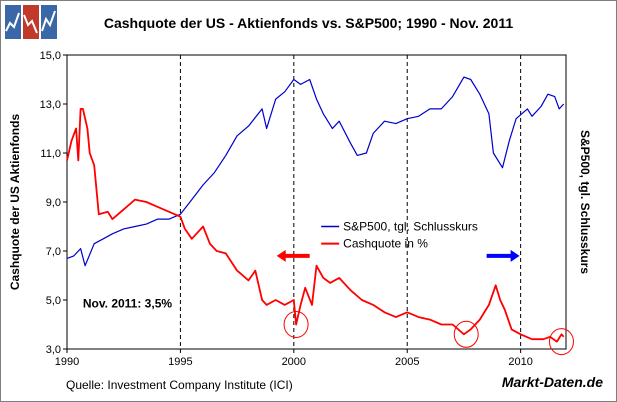  I want to click on arrow-left-icon, so click(293, 255).